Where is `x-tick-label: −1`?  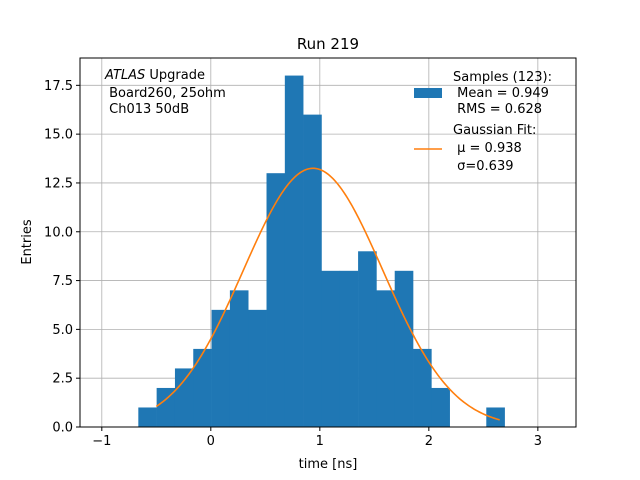 x-tick-label: −1 is located at coordinates (101, 441).